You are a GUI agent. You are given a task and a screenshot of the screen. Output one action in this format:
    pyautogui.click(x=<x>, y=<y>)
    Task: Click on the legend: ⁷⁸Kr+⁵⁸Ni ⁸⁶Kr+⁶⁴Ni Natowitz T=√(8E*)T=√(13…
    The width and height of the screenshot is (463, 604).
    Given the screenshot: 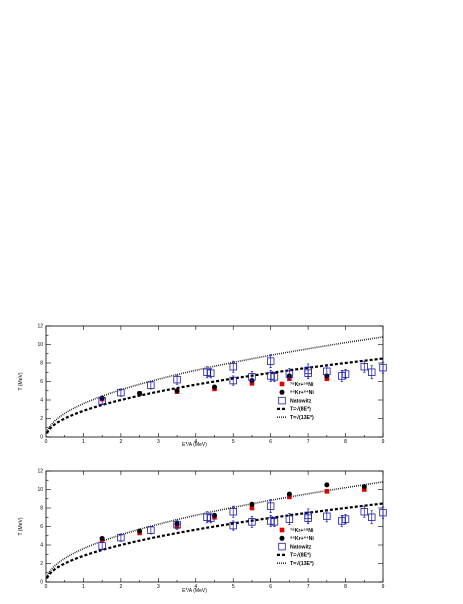 What is the action you would take?
    pyautogui.click(x=295, y=547)
    